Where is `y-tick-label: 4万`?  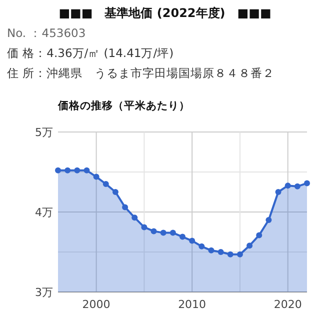
y-tick-label: 4万 is located at coordinates (44, 212).